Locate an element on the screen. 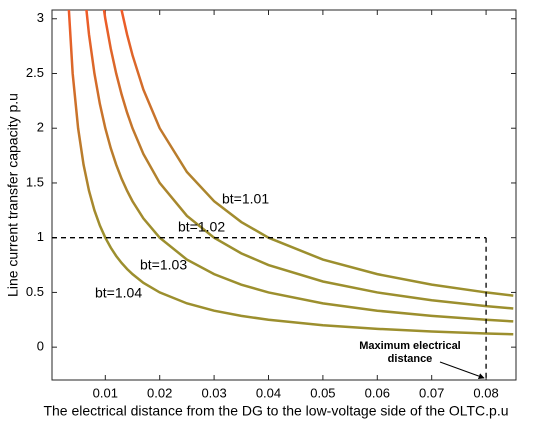 The width and height of the screenshot is (550, 433). x-tick-label: 0.04 is located at coordinates (268, 392).